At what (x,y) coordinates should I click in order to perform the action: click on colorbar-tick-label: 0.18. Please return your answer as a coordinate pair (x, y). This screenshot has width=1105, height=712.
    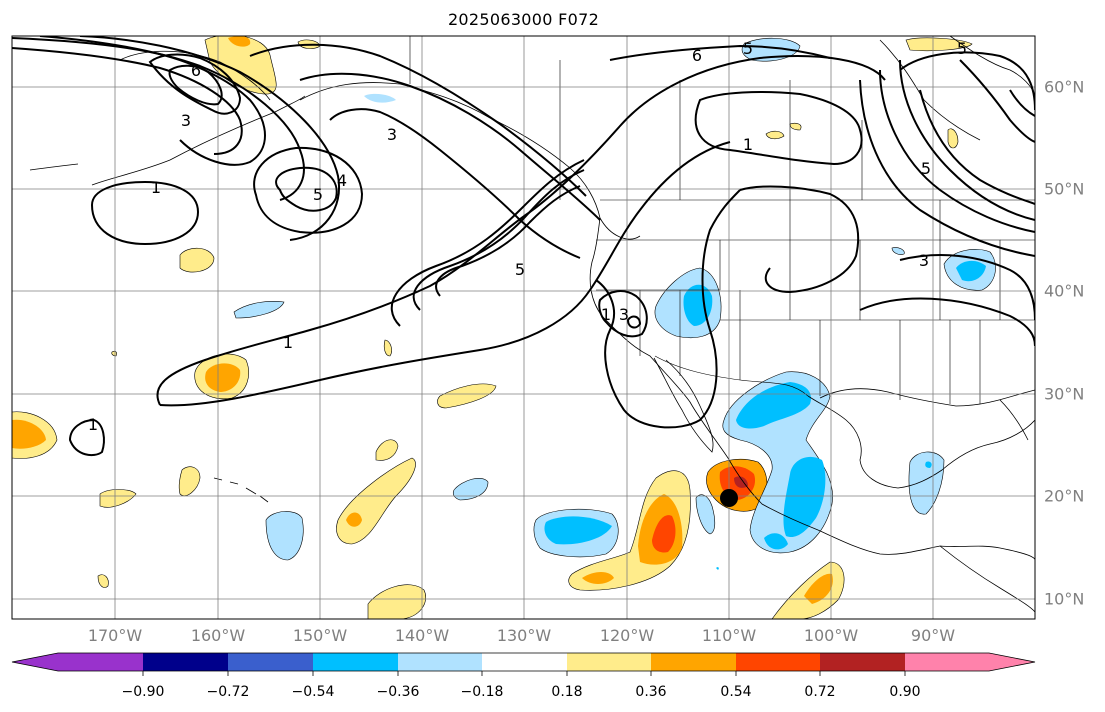
    Looking at the image, I should click on (567, 692).